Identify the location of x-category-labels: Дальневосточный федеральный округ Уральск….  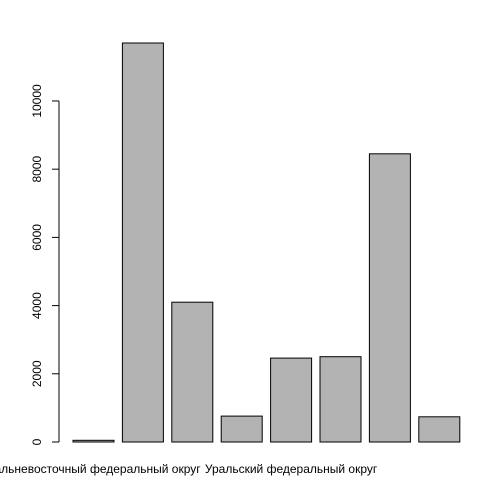
(189, 469).